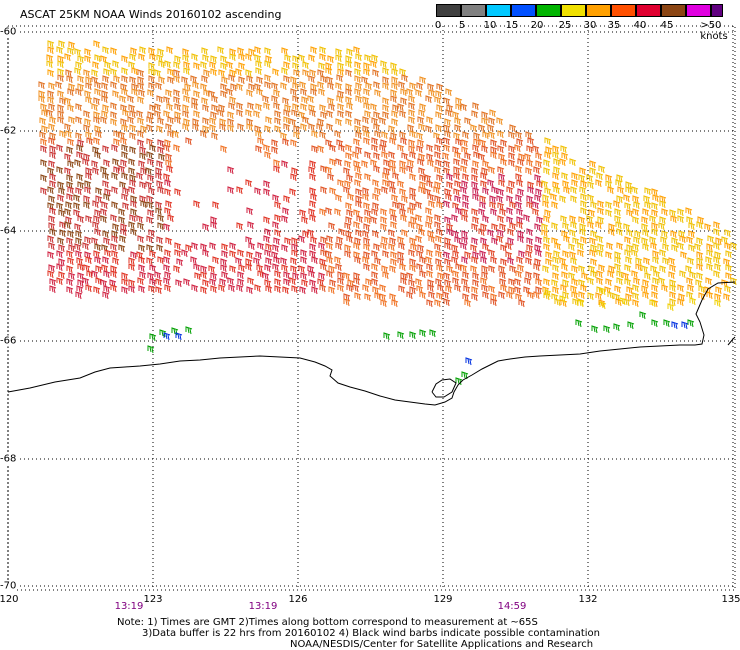  I want to click on latitude-label: -68, so click(9, 459).